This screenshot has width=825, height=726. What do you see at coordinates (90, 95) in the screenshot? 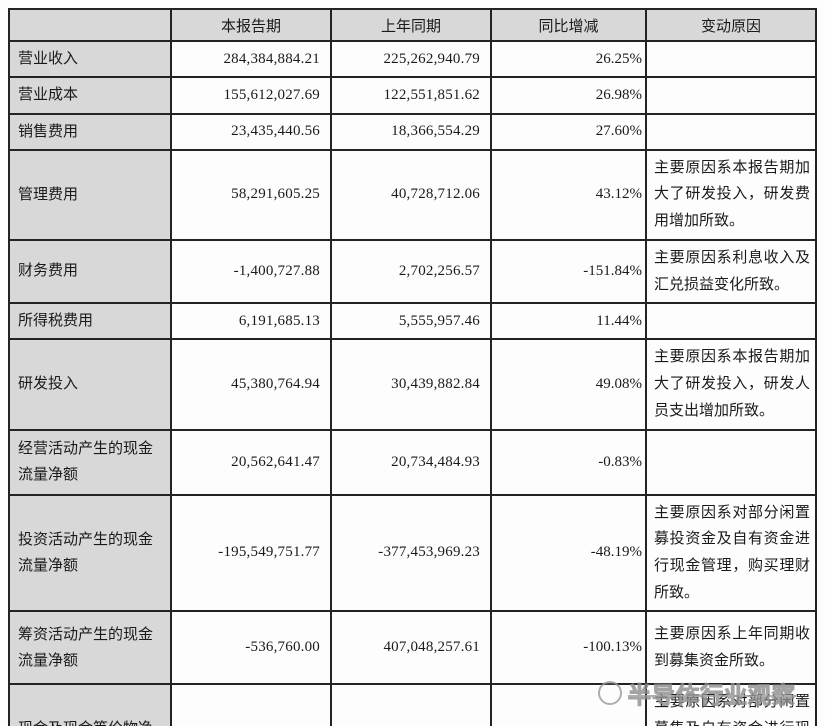
I see `row-label: 营业成本` at bounding box center [90, 95].